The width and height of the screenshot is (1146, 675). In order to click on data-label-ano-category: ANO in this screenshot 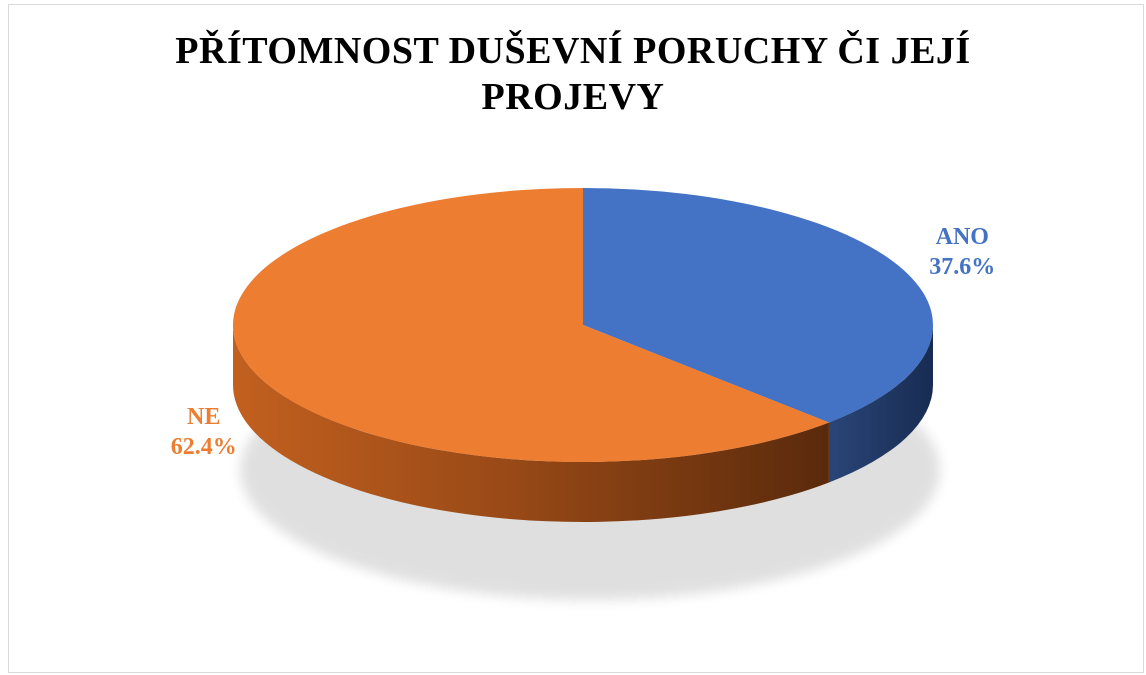, I will do `click(962, 237)`.